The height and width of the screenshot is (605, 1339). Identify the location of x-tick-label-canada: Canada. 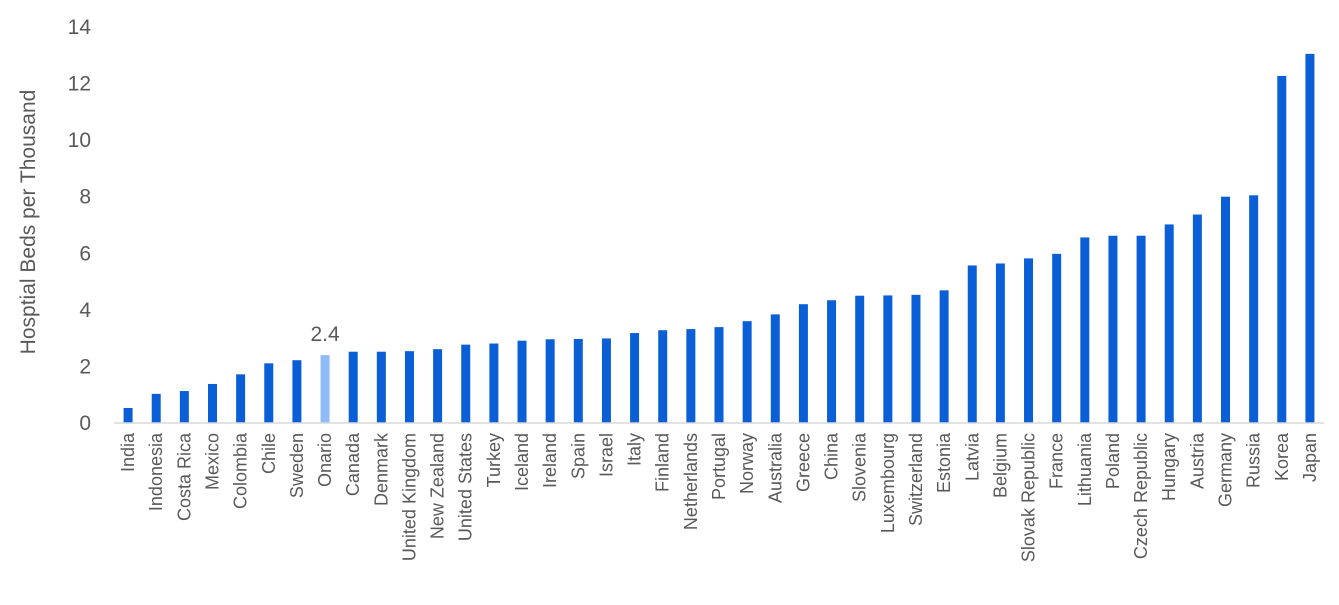
(353, 464).